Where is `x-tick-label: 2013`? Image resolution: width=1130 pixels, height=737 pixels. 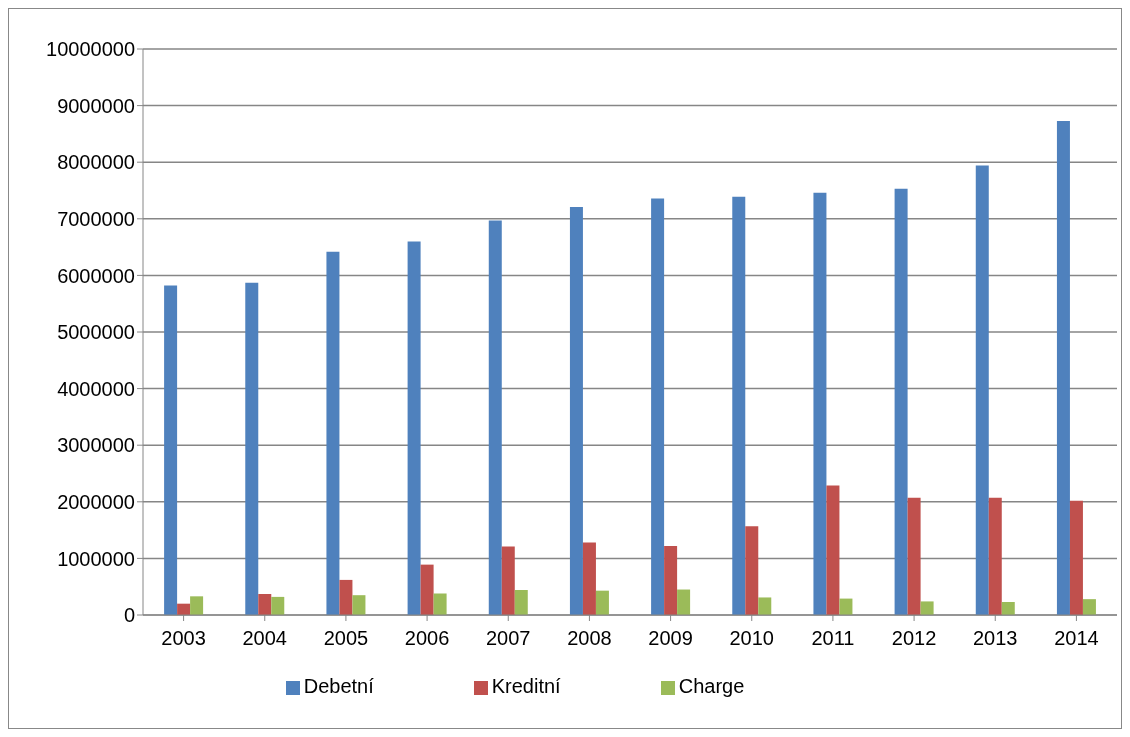
x-tick-label: 2013 is located at coordinates (995, 638).